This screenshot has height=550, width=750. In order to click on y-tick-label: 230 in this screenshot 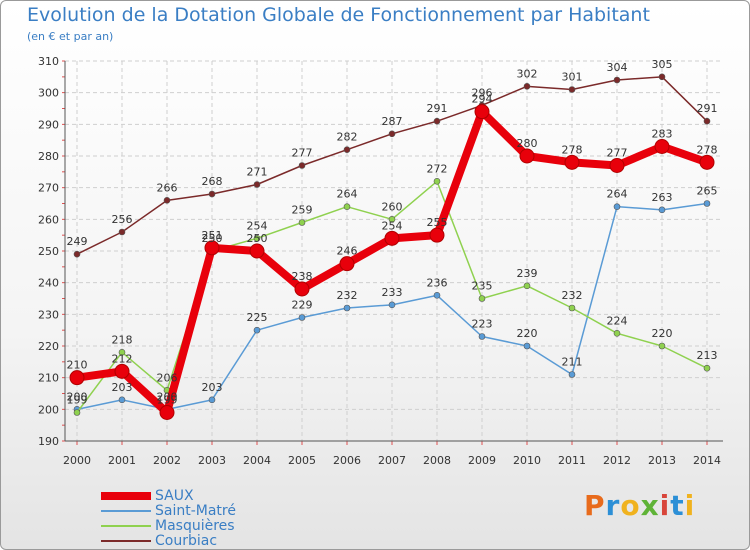, I will do `click(48, 314)`.